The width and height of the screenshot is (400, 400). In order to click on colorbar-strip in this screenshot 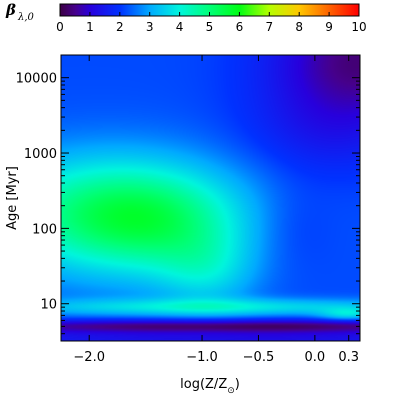, I will do `click(210, 10)`.